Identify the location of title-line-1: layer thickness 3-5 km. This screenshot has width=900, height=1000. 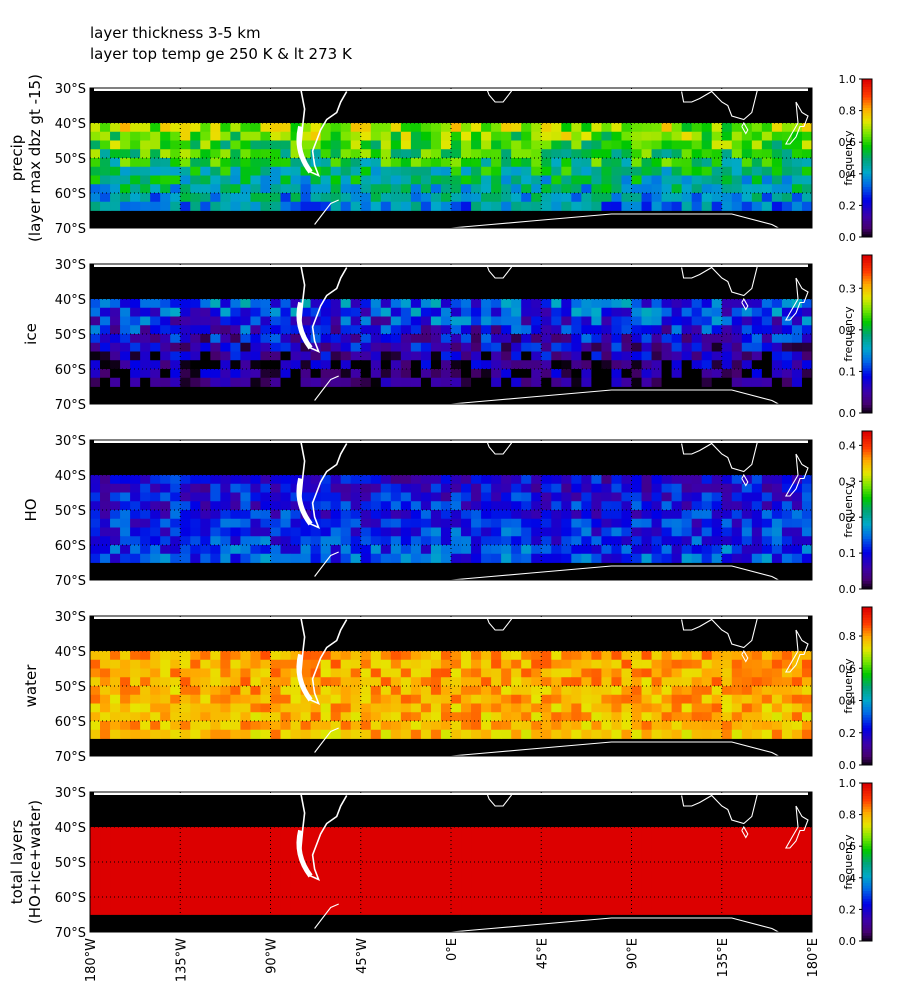
(175, 33).